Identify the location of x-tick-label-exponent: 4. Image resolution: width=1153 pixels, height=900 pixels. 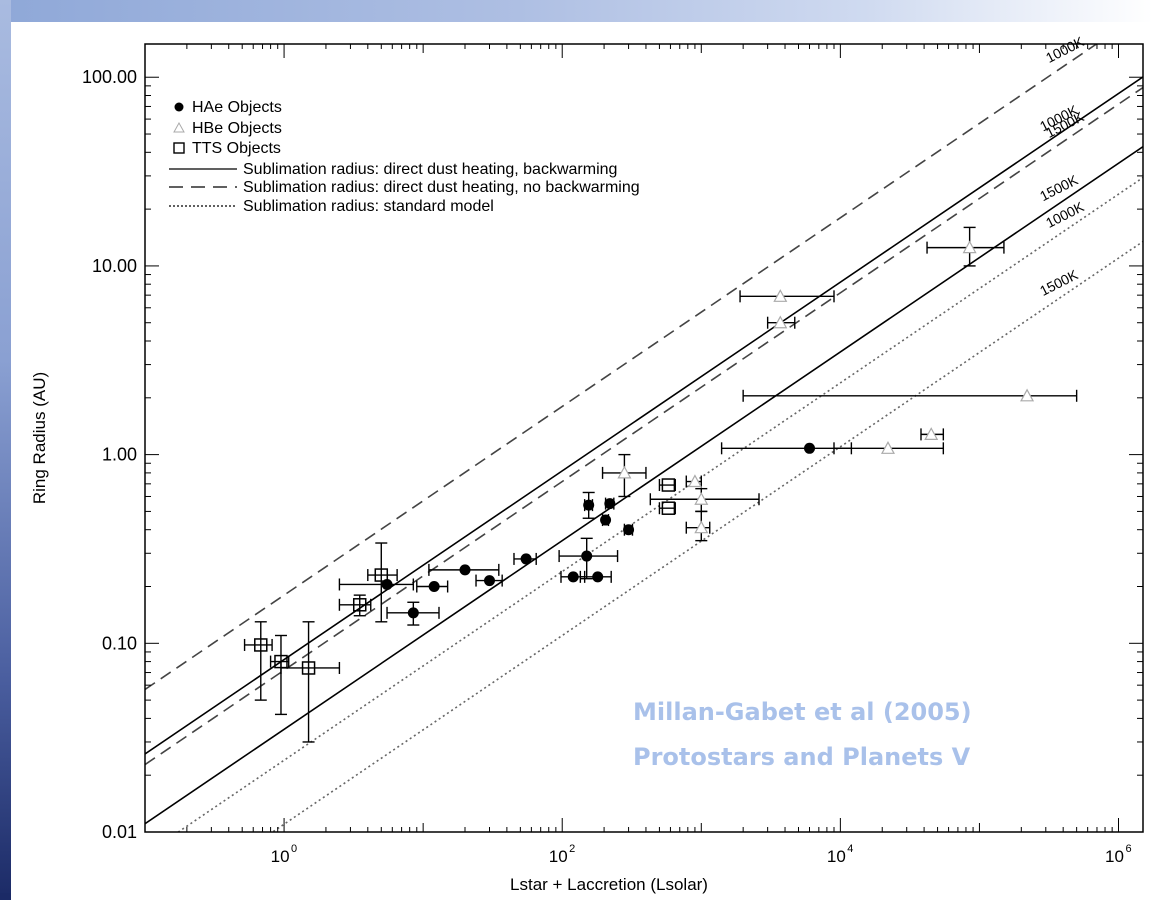
(850, 849).